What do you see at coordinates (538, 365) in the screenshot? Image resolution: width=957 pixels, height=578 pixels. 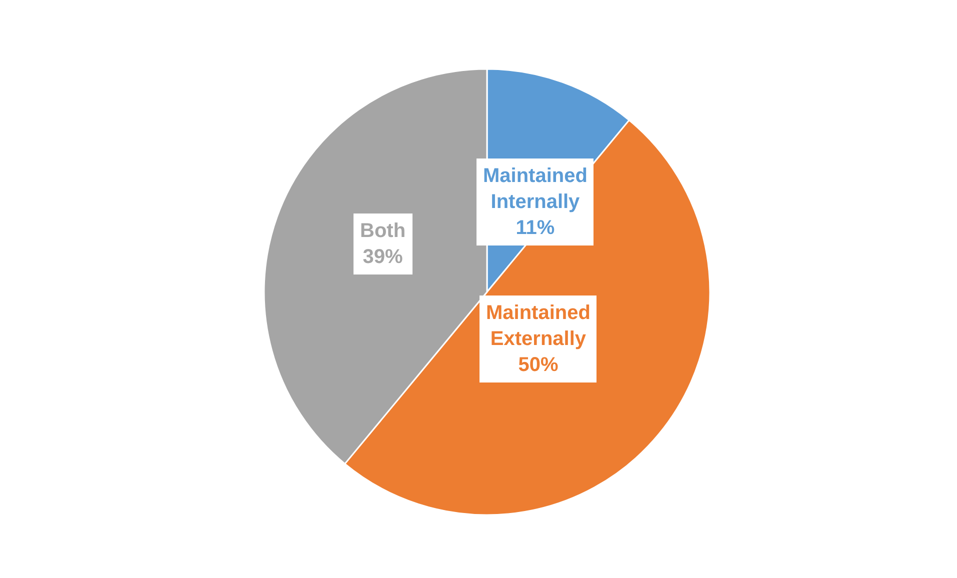 I see `data-label: 50%` at bounding box center [538, 365].